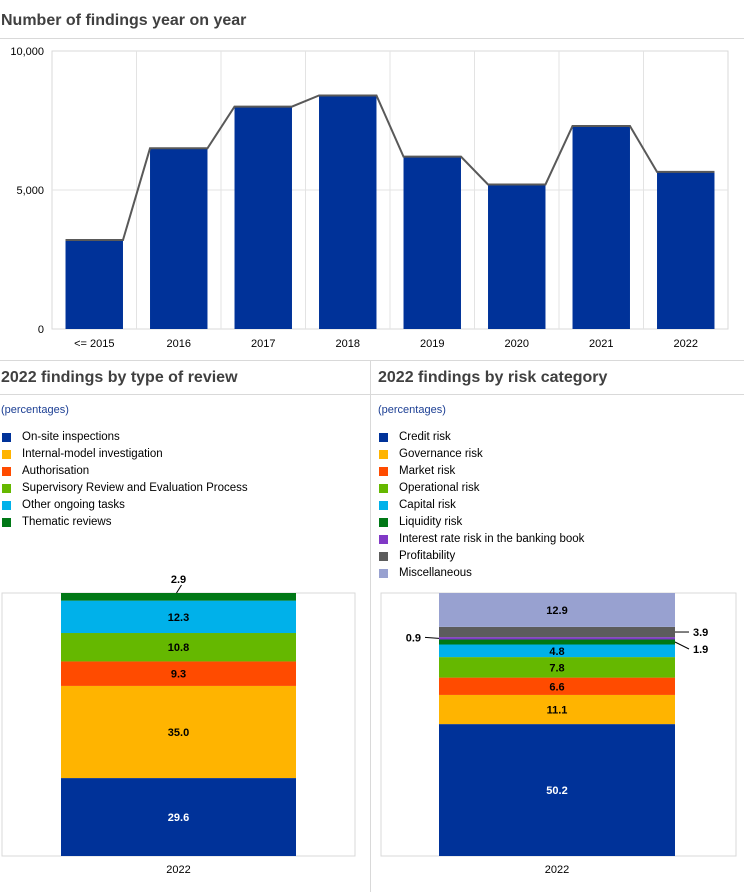 The width and height of the screenshot is (744, 892). I want to click on data-label: 29.6, so click(178, 818).